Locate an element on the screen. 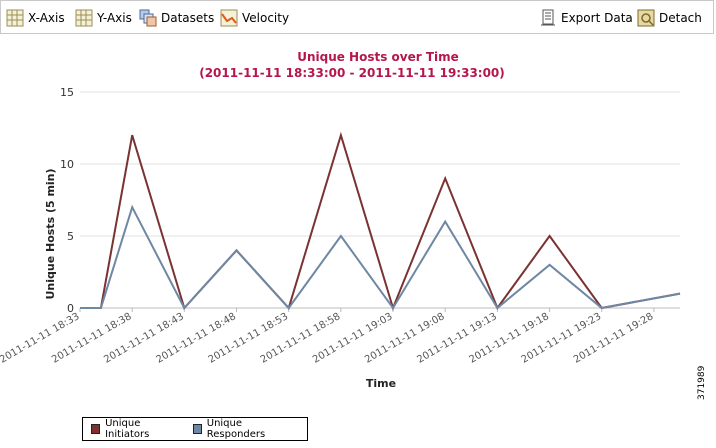 The image size is (716, 448). y-axis-button: Y-Axis is located at coordinates (103, 18).